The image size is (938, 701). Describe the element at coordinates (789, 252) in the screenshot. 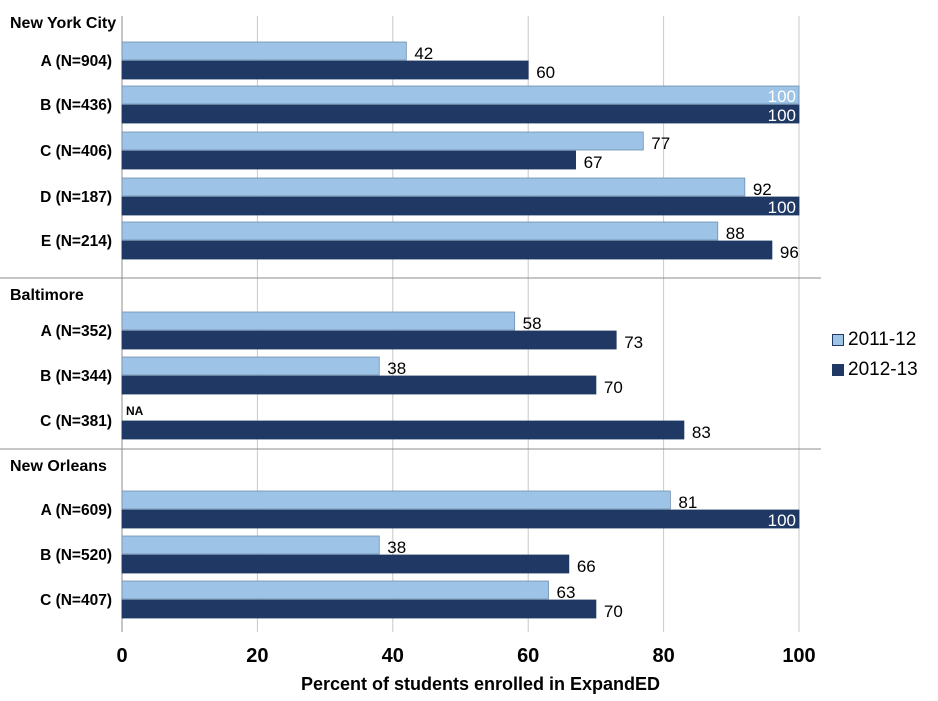

I see `data-label: 96` at that location.